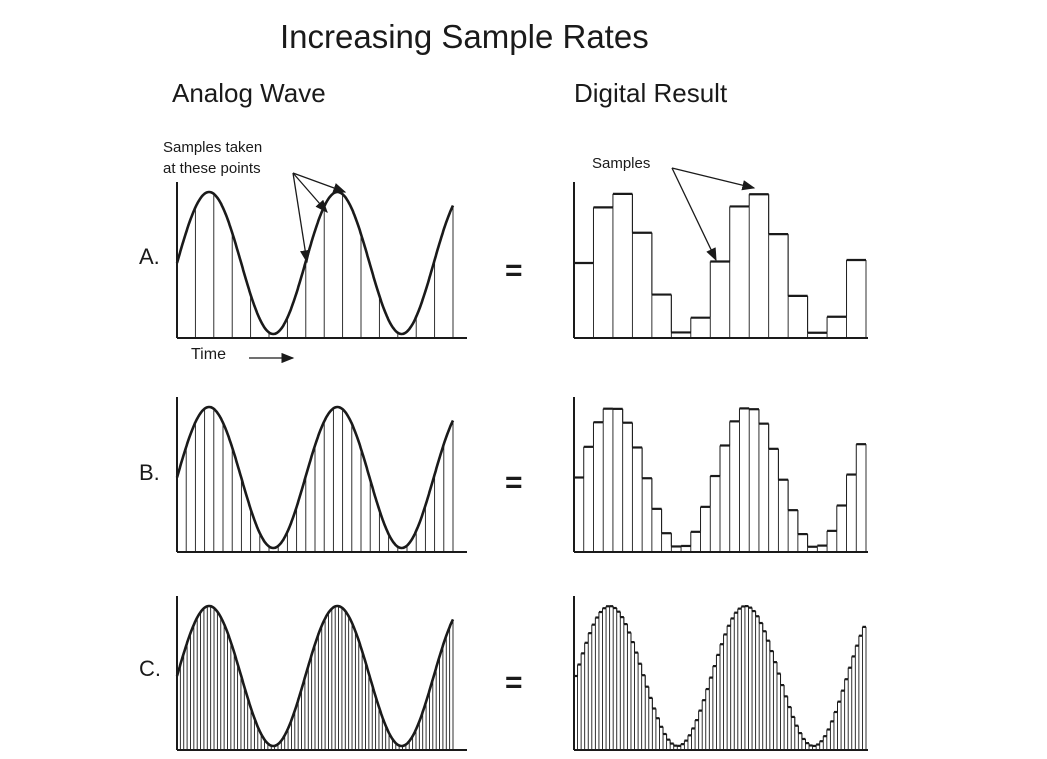 This screenshot has width=1047, height=759. What do you see at coordinates (249, 93) in the screenshot?
I see `analog-wave-heading: Analog Wave` at bounding box center [249, 93].